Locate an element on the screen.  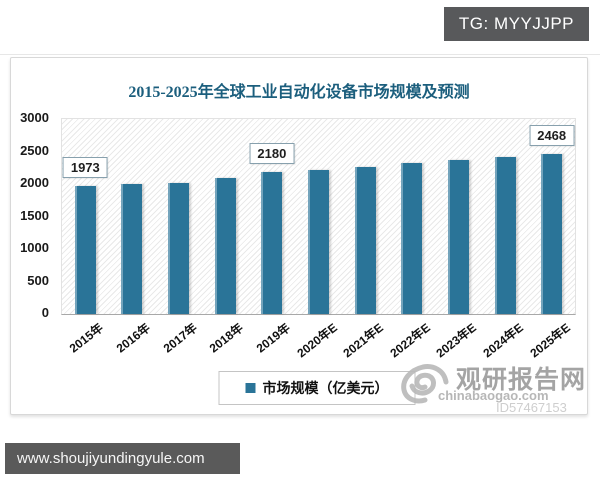
bar-2023年E is located at coordinates (458, 236).